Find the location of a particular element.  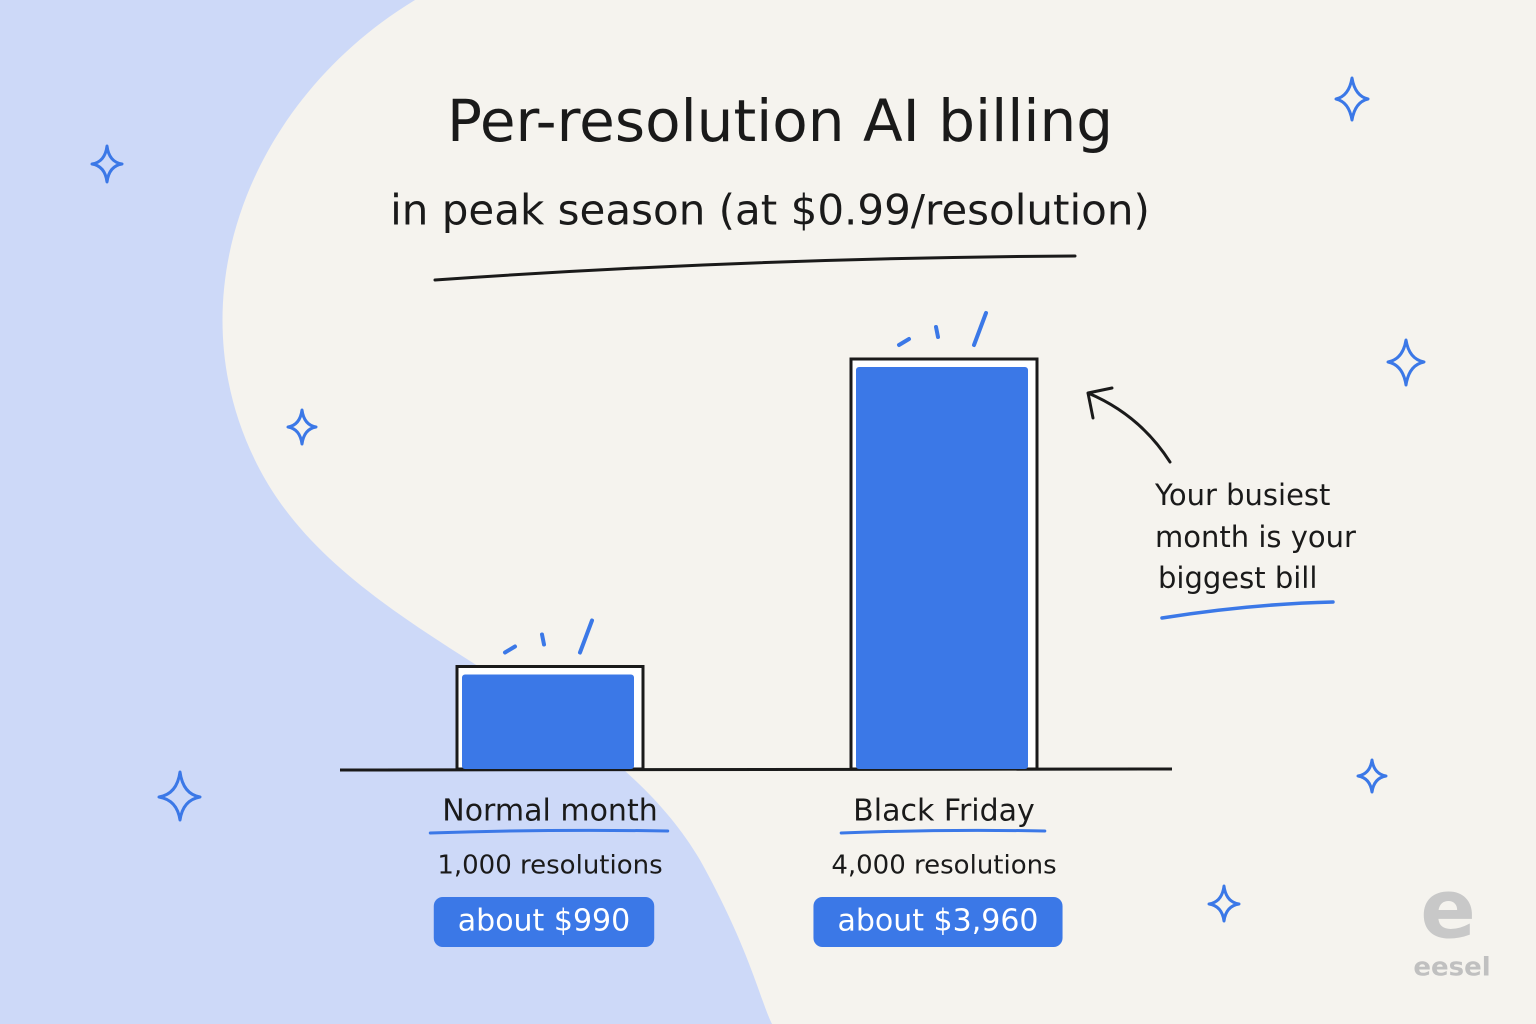

annotation-line: biggest bill is located at coordinates (1237, 578).